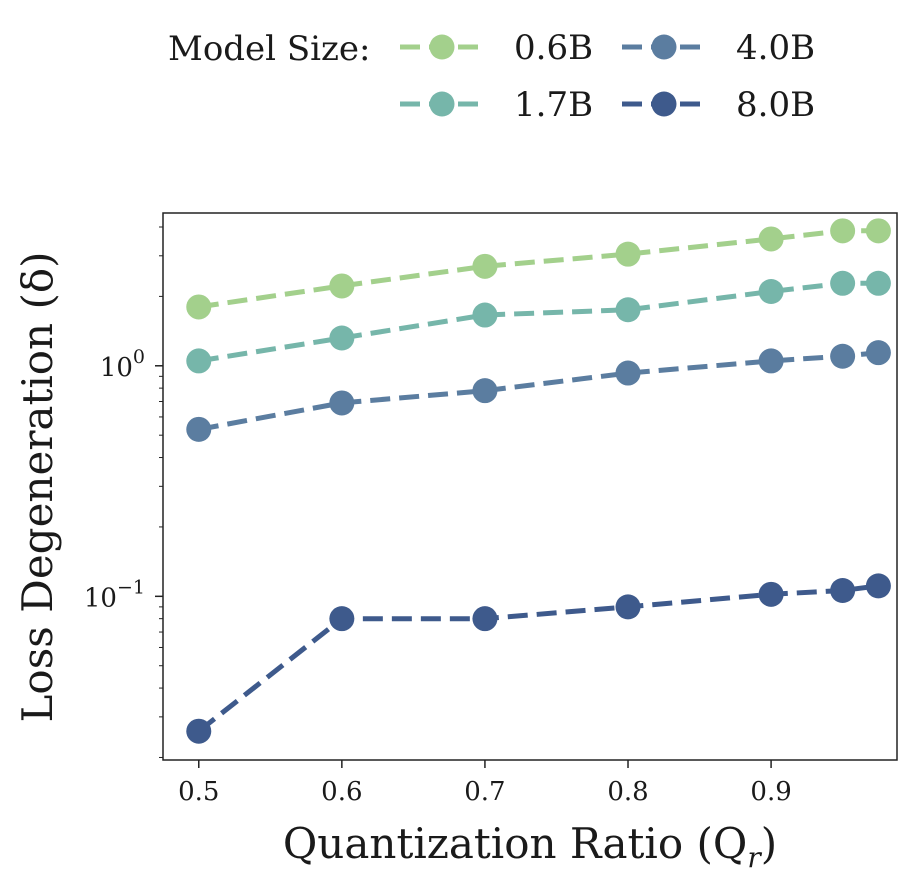  What do you see at coordinates (131, 587) in the screenshot?
I see `y-tick-exponent: −1` at bounding box center [131, 587].